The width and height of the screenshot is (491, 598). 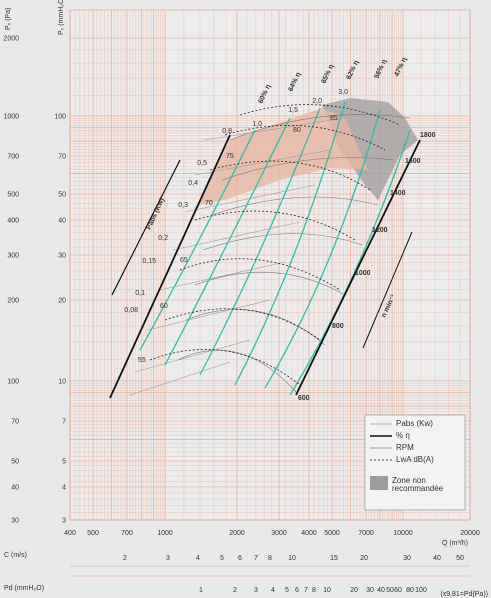 I want to click on pd-tick-label: 80, so click(x=410, y=590).